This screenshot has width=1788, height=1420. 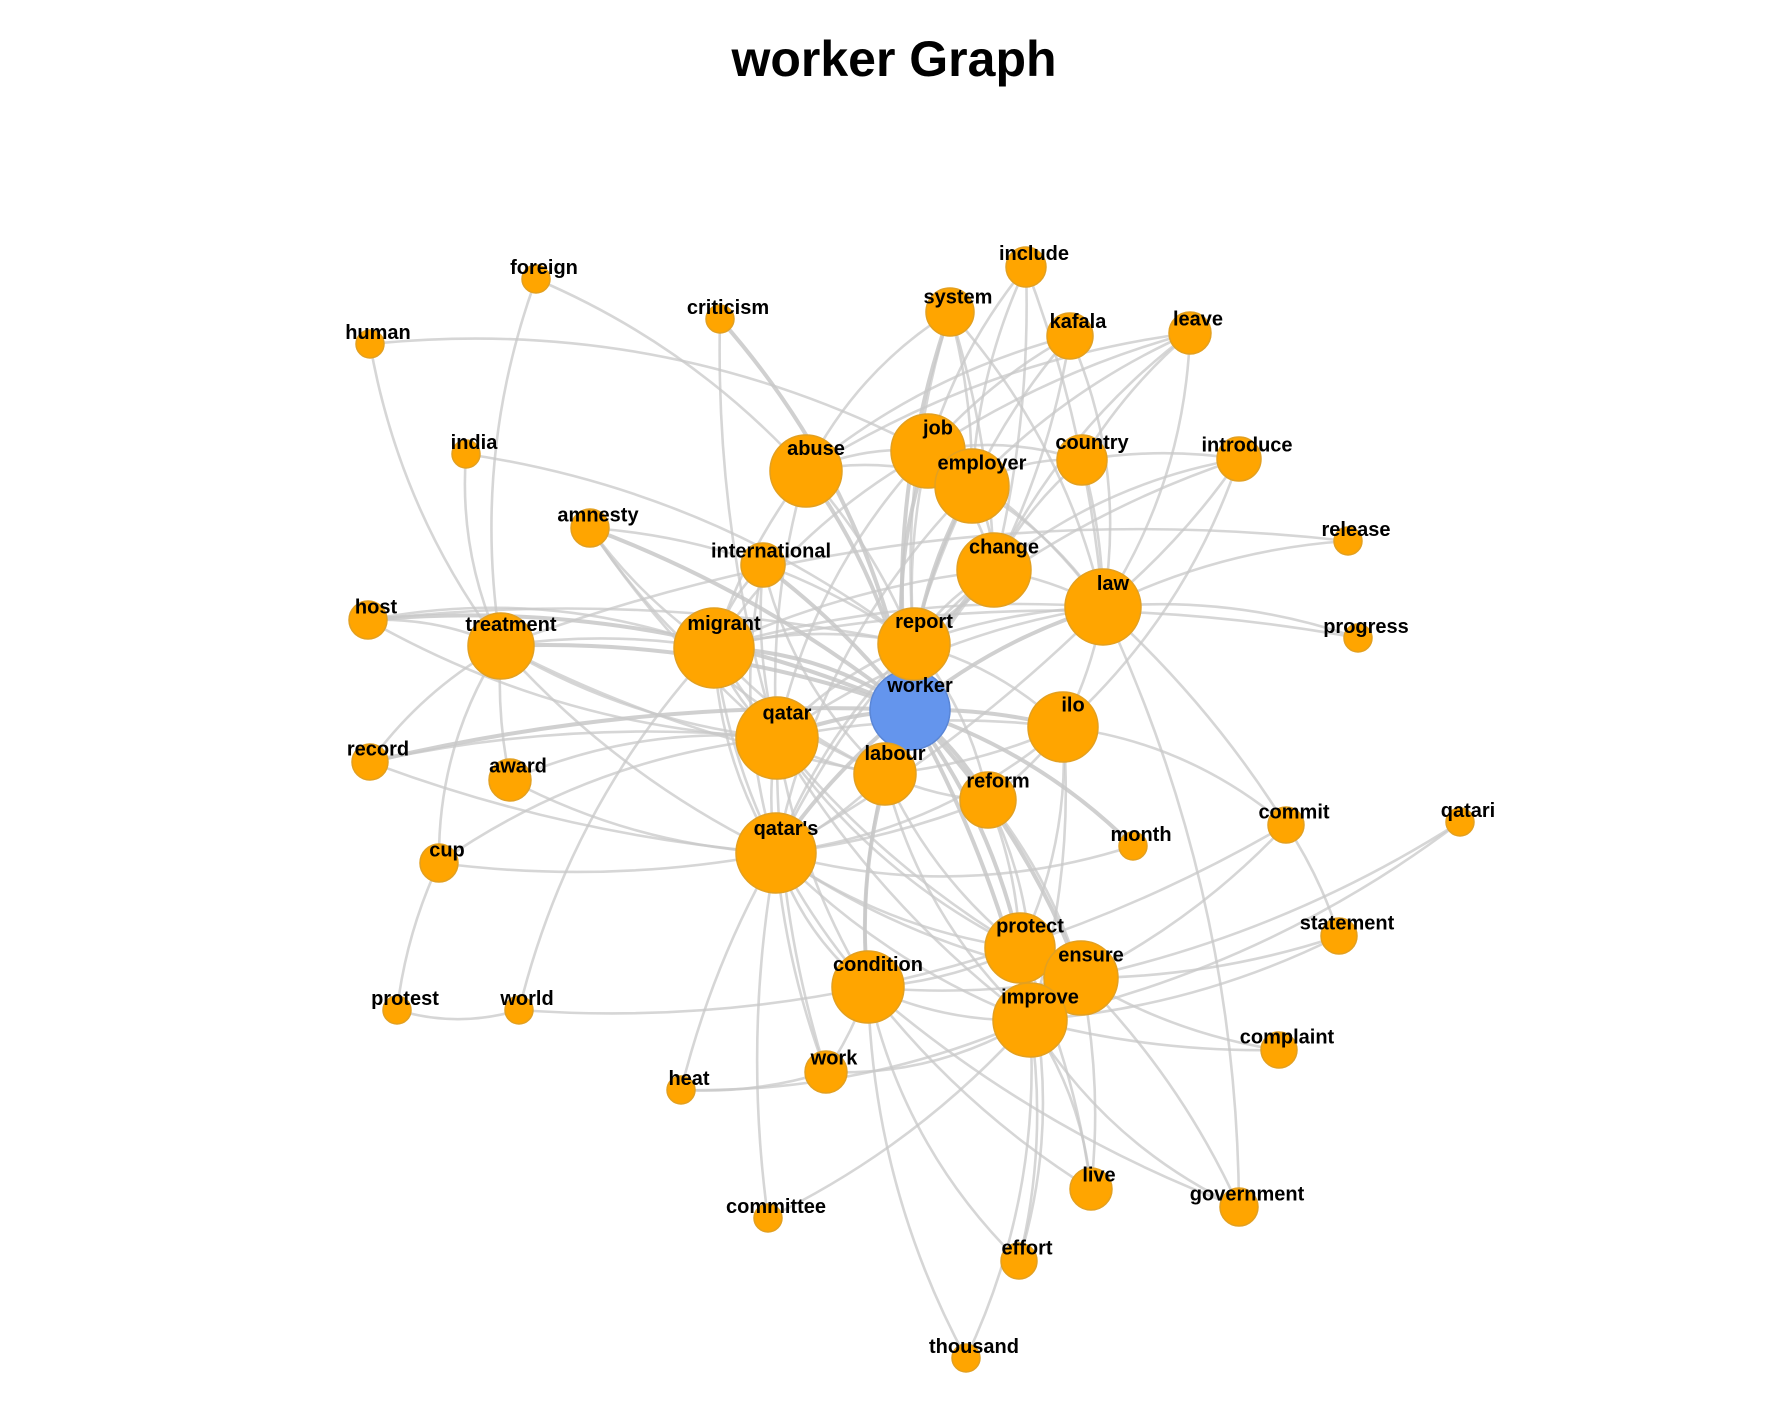 What do you see at coordinates (777, 738) in the screenshot?
I see `node-qatar` at bounding box center [777, 738].